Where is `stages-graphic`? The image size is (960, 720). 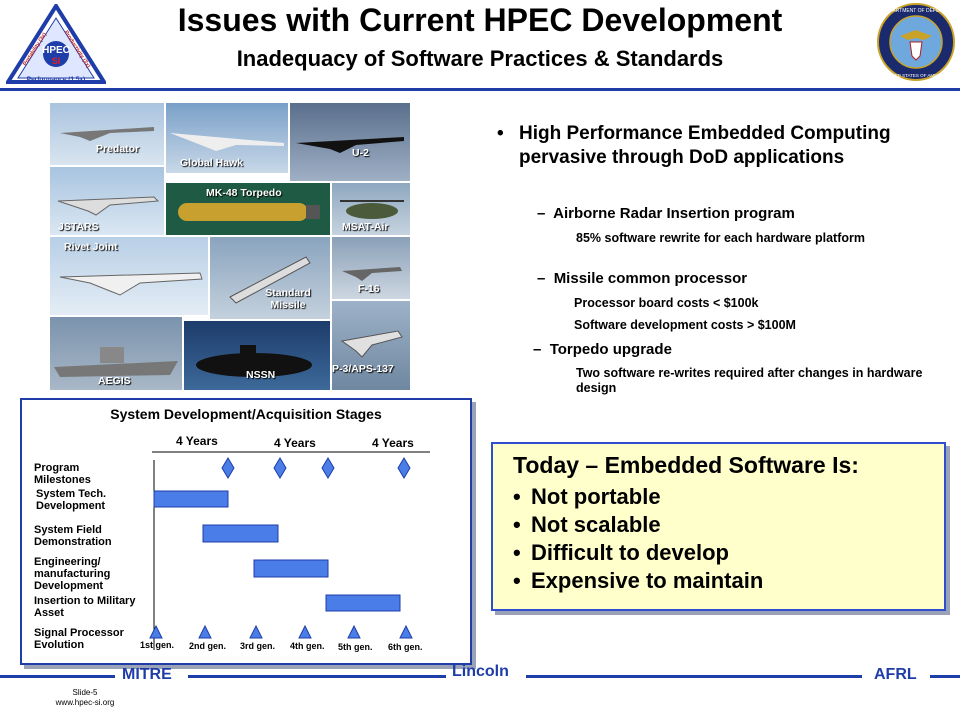 stages-graphic is located at coordinates (289, 550).